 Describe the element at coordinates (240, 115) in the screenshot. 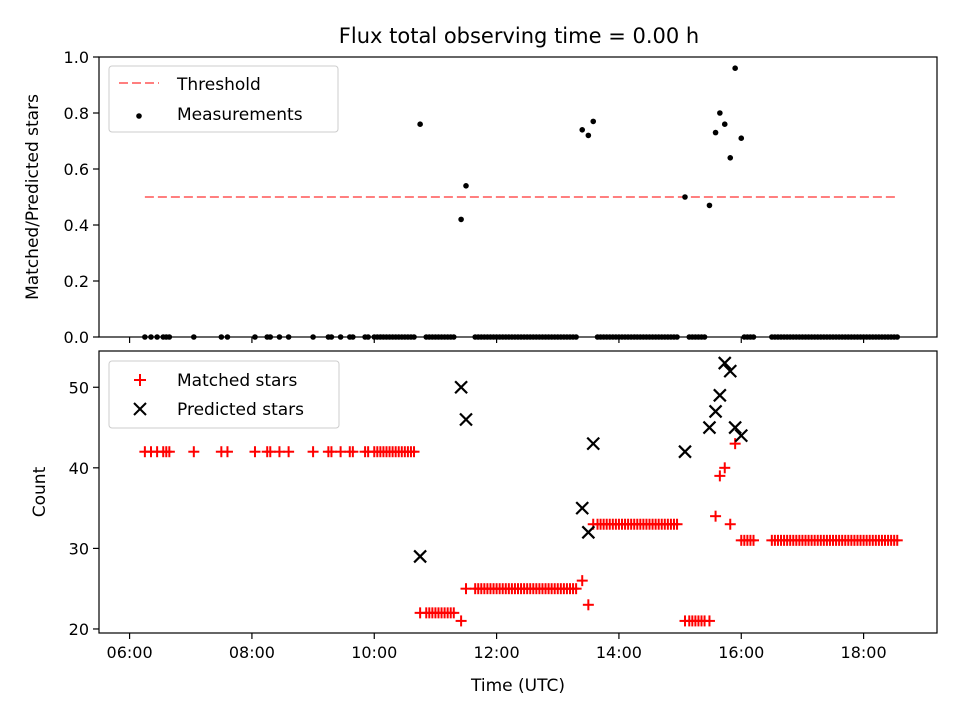

I see `legend-measurements-label: Measurements` at that location.